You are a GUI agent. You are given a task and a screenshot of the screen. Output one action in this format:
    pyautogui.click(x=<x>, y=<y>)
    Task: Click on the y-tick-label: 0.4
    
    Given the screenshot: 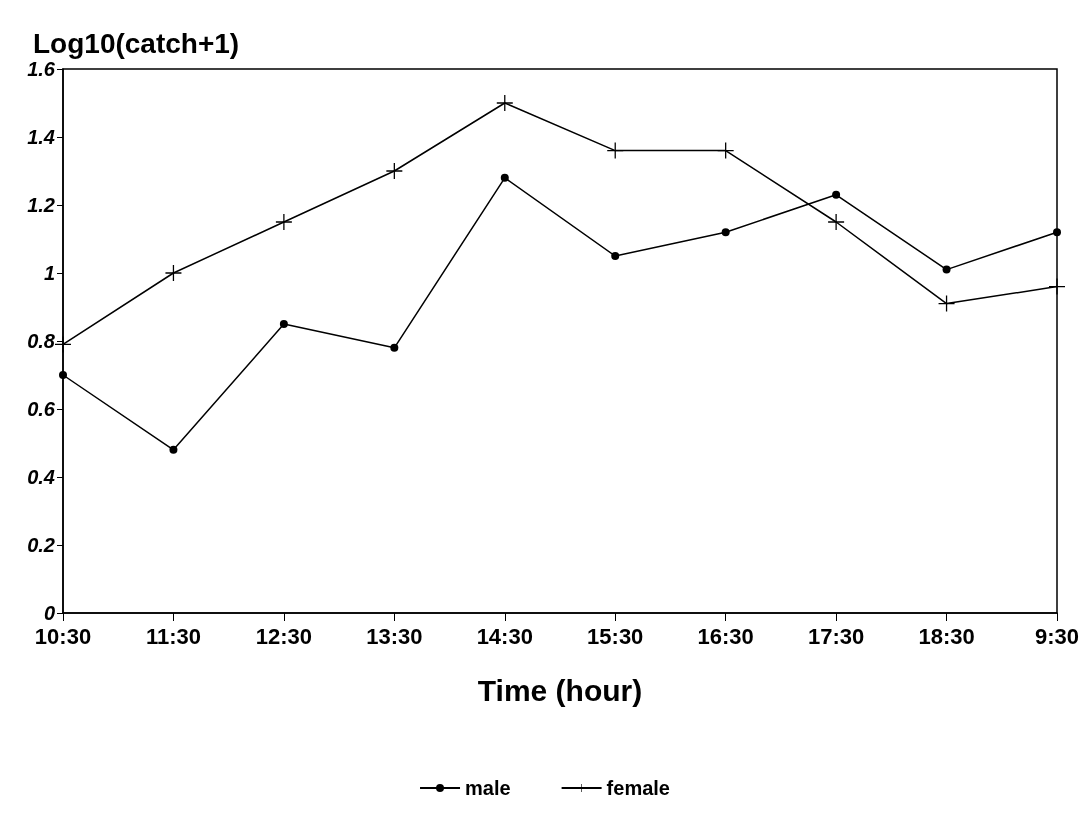 What is the action you would take?
    pyautogui.click(x=41, y=477)
    